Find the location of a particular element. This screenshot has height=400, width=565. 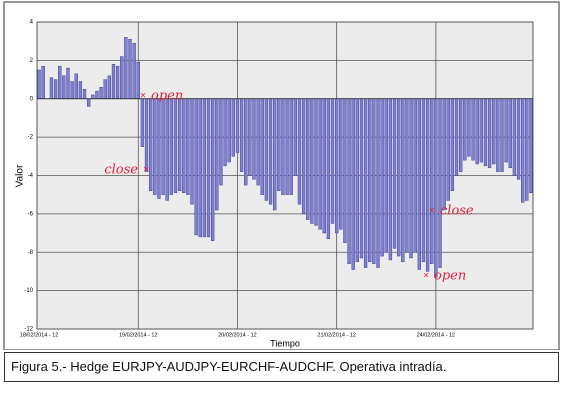

y-tick-label: -12 is located at coordinates (28, 330).